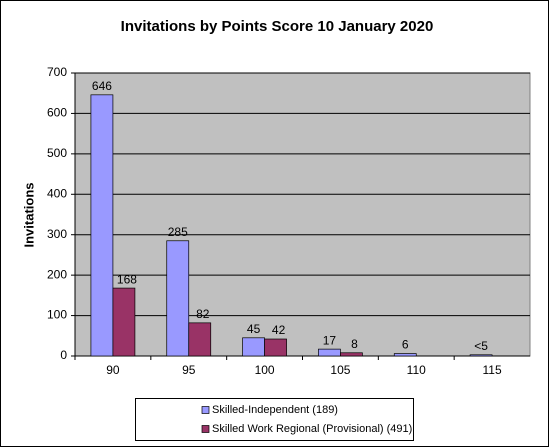 Image resolution: width=549 pixels, height=447 pixels. Describe the element at coordinates (203, 314) in the screenshot. I see `value-label: 82` at that location.